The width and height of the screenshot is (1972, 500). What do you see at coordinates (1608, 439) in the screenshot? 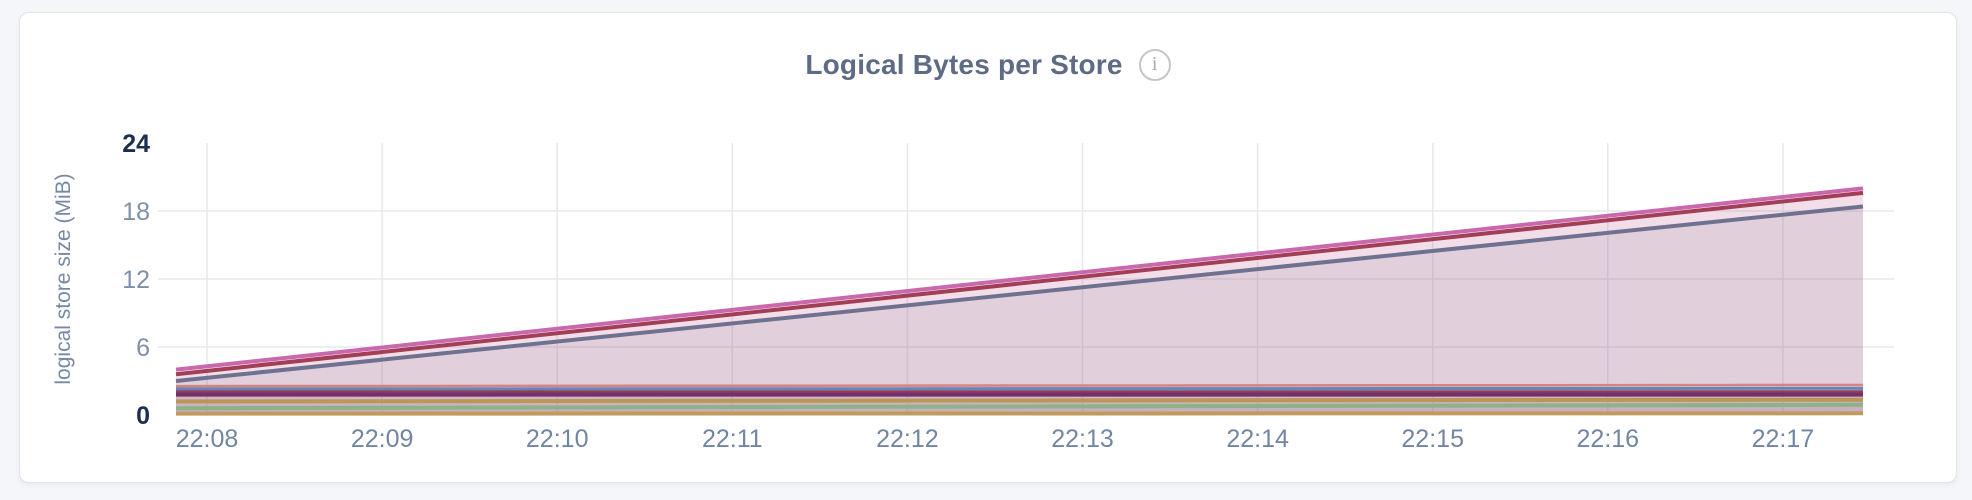
I see `x-tick-label: 22:16` at bounding box center [1608, 439].